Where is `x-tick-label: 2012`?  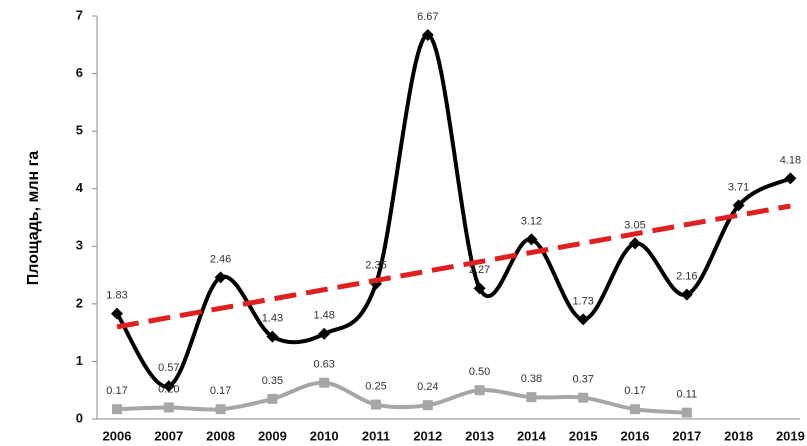
x-tick-label: 2012 is located at coordinates (427, 435).